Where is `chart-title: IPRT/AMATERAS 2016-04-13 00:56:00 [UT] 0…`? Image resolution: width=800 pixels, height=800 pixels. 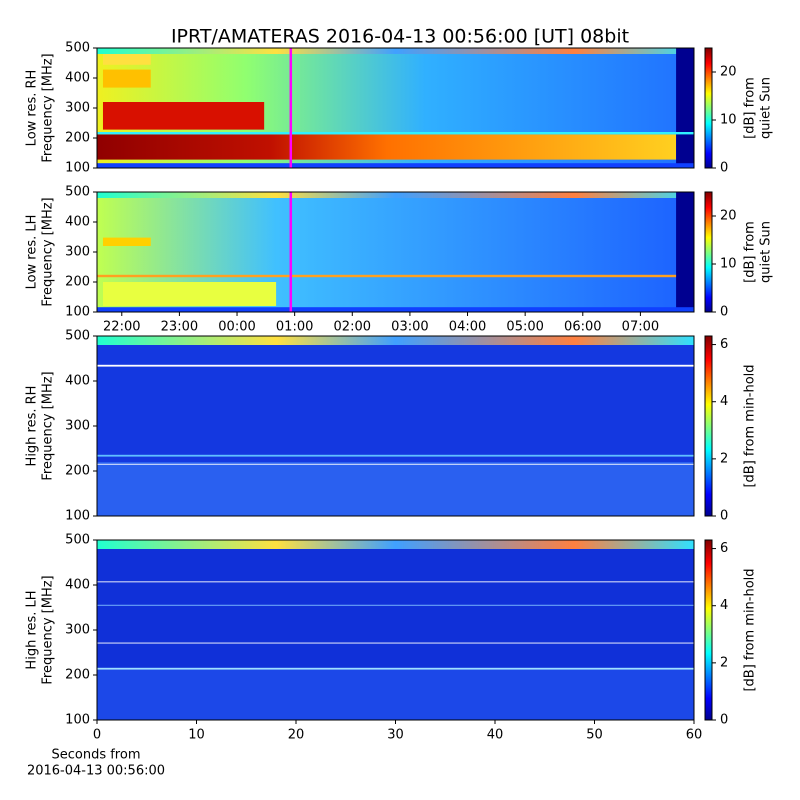 chart-title: IPRT/AMATERAS 2016-04-13 00:56:00 [UT] 0… is located at coordinates (400, 37).